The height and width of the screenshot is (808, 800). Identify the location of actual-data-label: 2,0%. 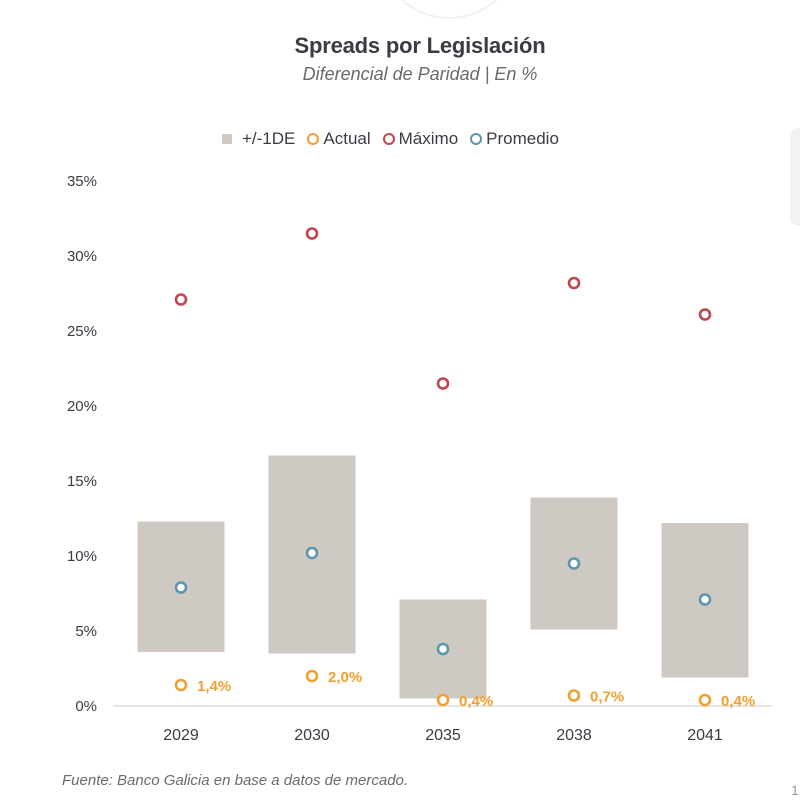
(345, 677).